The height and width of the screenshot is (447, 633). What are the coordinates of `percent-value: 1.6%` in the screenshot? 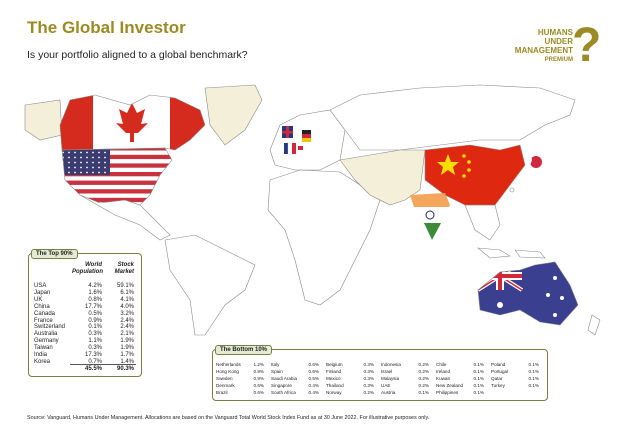 It's located at (95, 292).